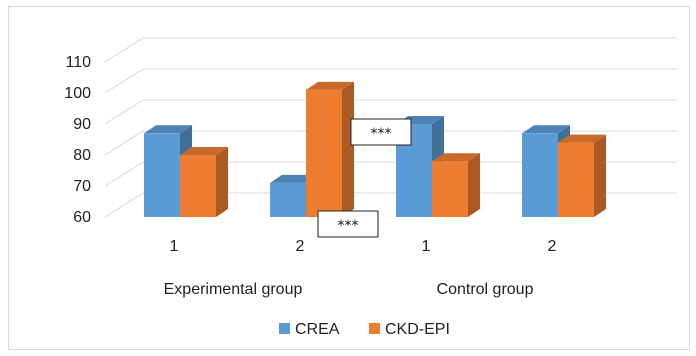 This screenshot has width=696, height=356. What do you see at coordinates (77, 140) in the screenshot?
I see `y-axis-ticks: 60 70 80 90 100 110` at bounding box center [77, 140].